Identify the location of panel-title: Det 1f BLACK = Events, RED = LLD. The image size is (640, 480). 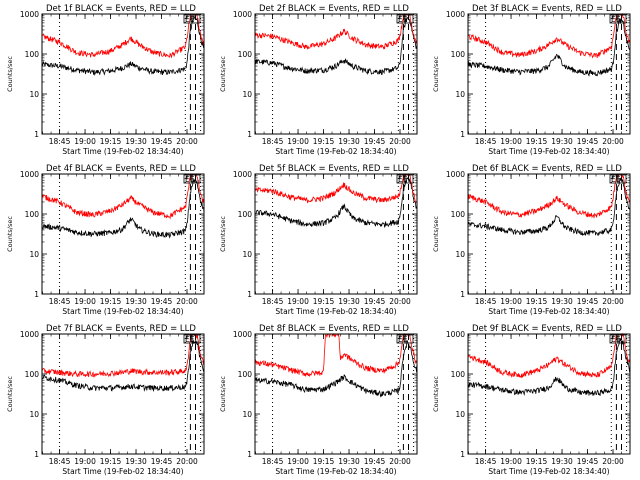
(121, 9).